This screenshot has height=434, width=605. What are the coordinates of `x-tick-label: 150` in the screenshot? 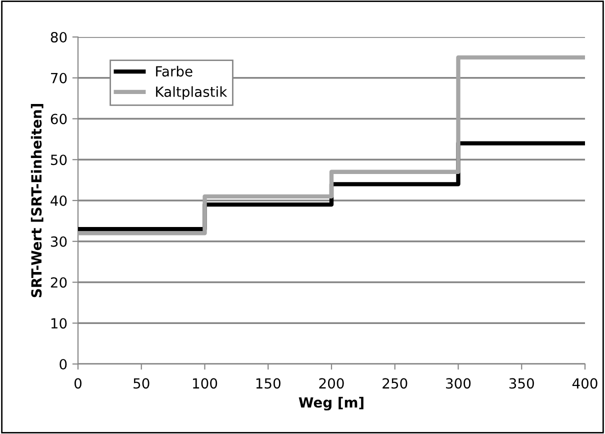 It's located at (268, 383).